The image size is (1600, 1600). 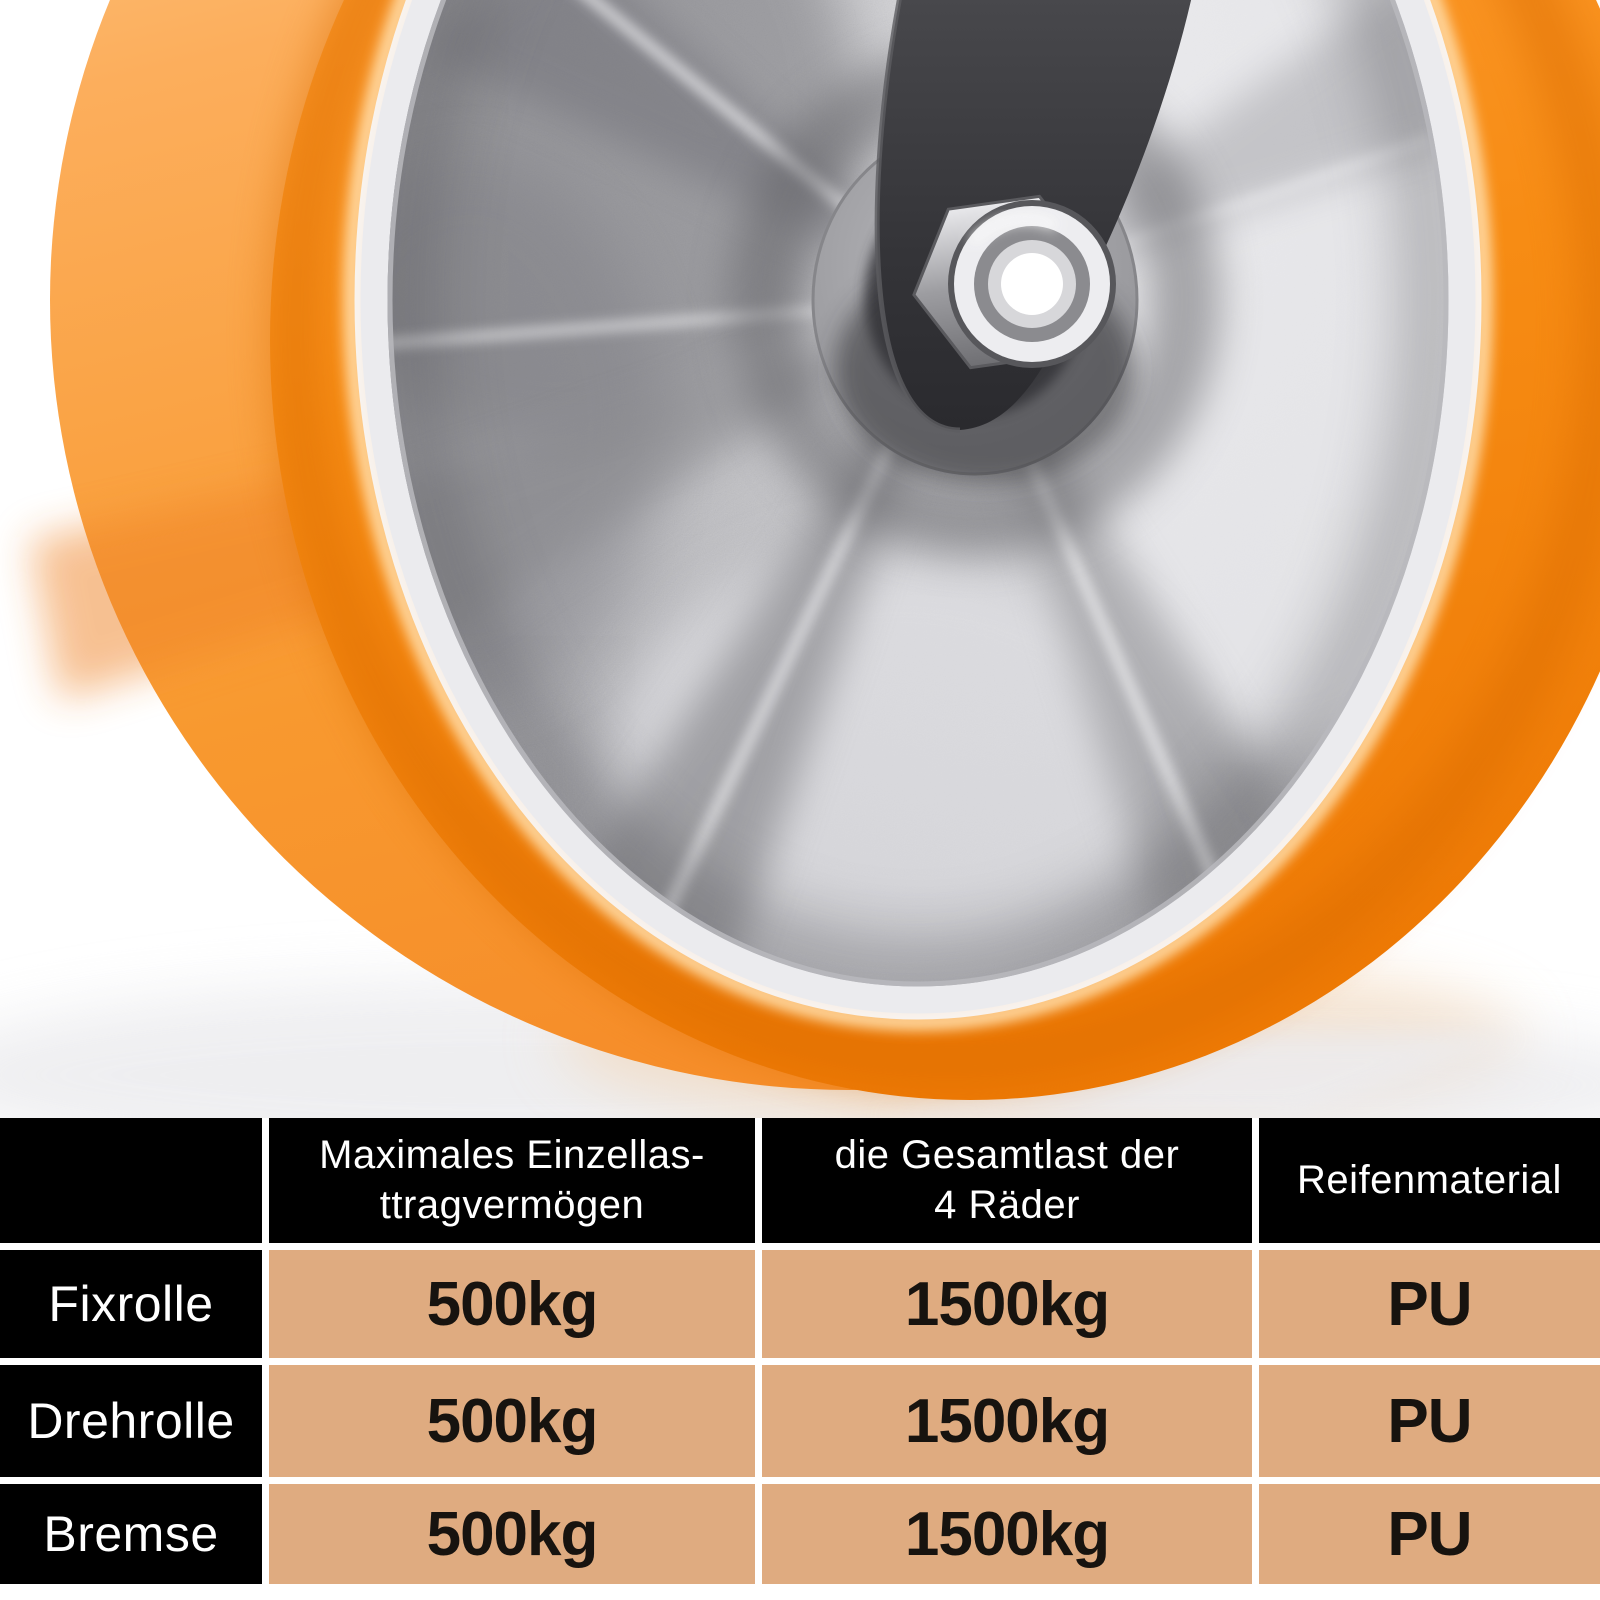 What do you see at coordinates (131, 1180) in the screenshot?
I see `table-header-cell-empty` at bounding box center [131, 1180].